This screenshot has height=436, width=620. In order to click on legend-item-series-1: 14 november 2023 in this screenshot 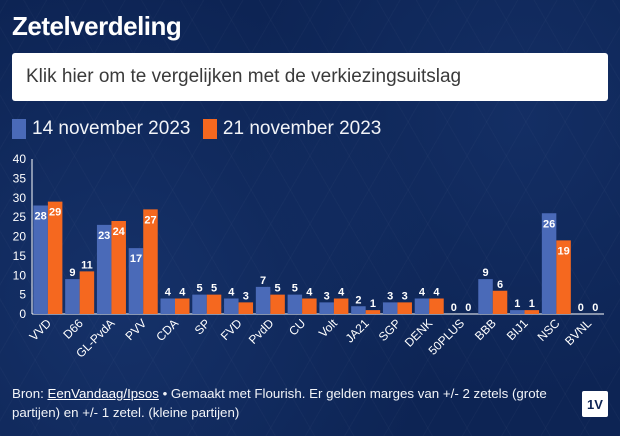, I will do `click(101, 129)`.